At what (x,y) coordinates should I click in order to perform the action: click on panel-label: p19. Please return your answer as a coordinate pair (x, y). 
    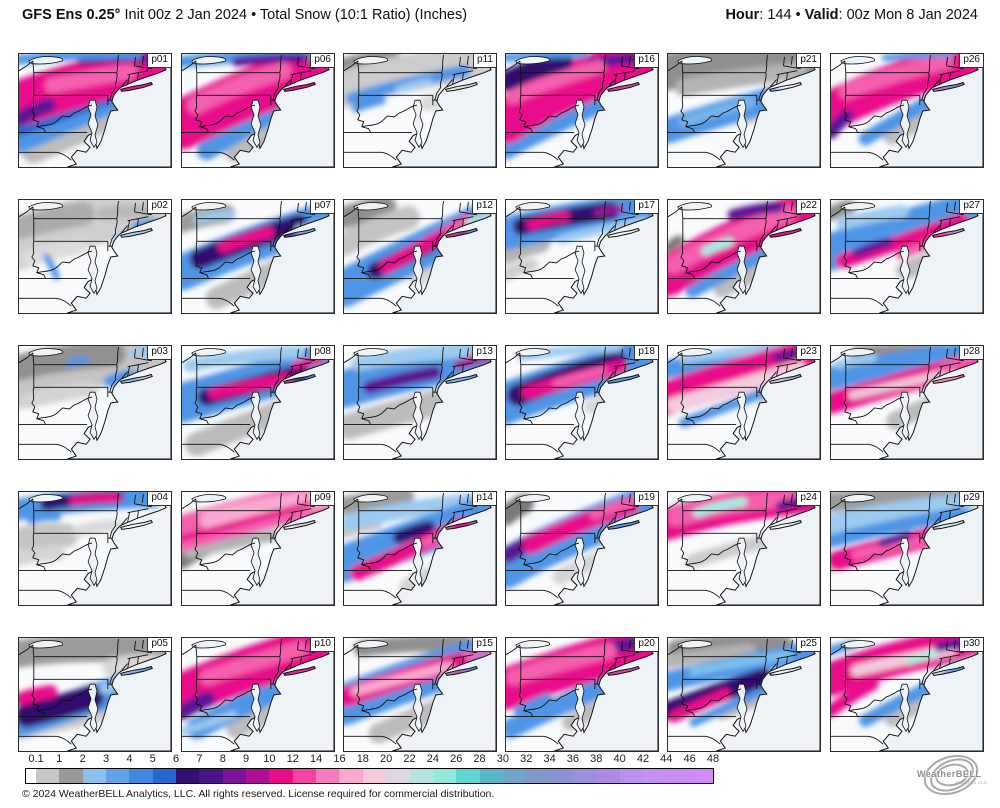
    Looking at the image, I should click on (646, 499).